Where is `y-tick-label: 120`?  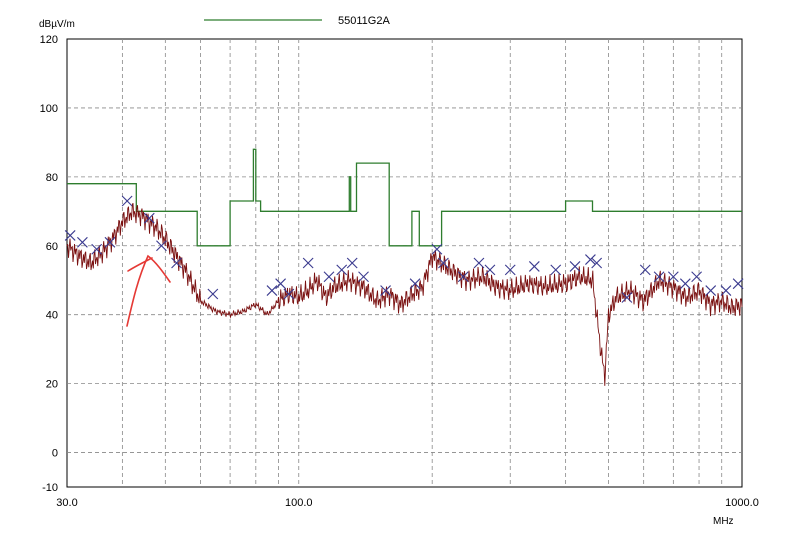
y-tick-label: 120 is located at coordinates (49, 40).